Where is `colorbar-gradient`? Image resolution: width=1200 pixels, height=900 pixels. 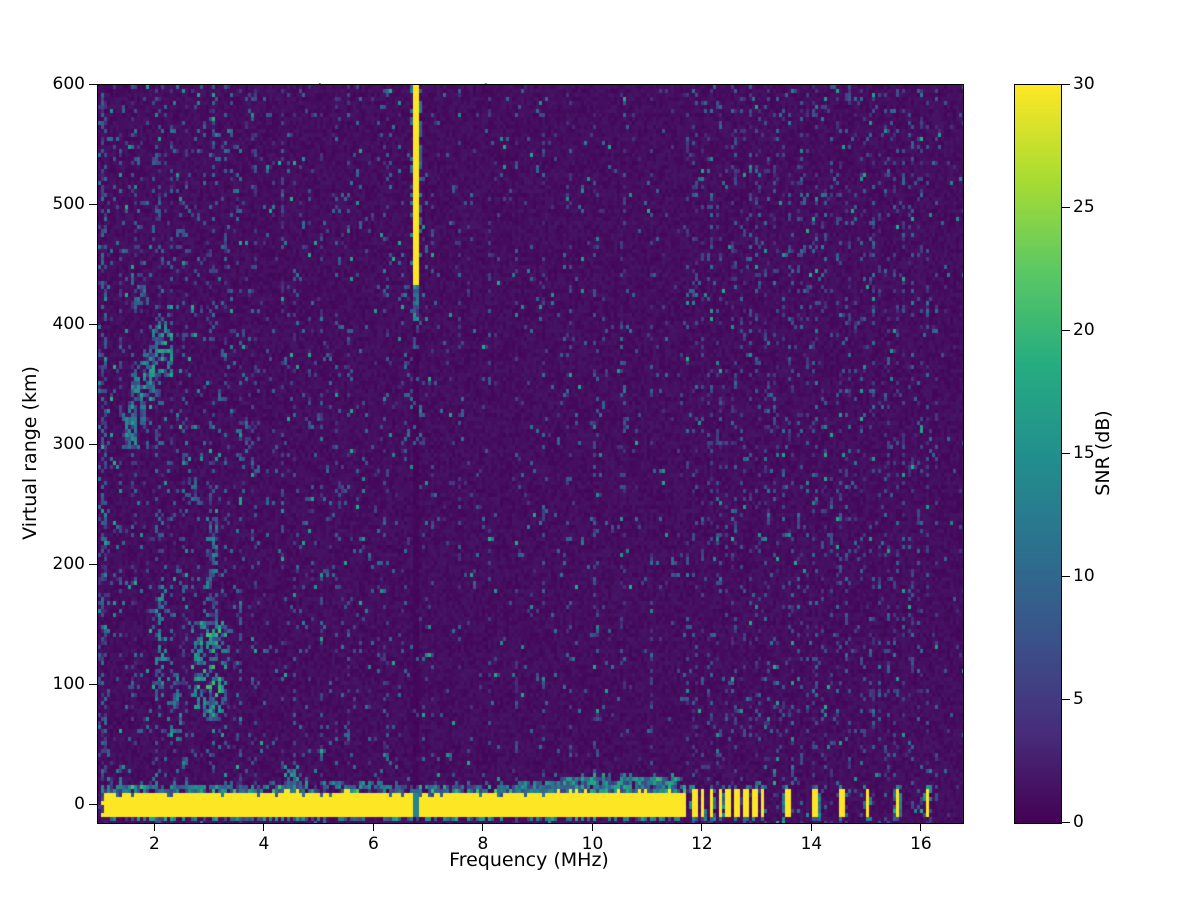
colorbar-gradient is located at coordinates (1038, 454).